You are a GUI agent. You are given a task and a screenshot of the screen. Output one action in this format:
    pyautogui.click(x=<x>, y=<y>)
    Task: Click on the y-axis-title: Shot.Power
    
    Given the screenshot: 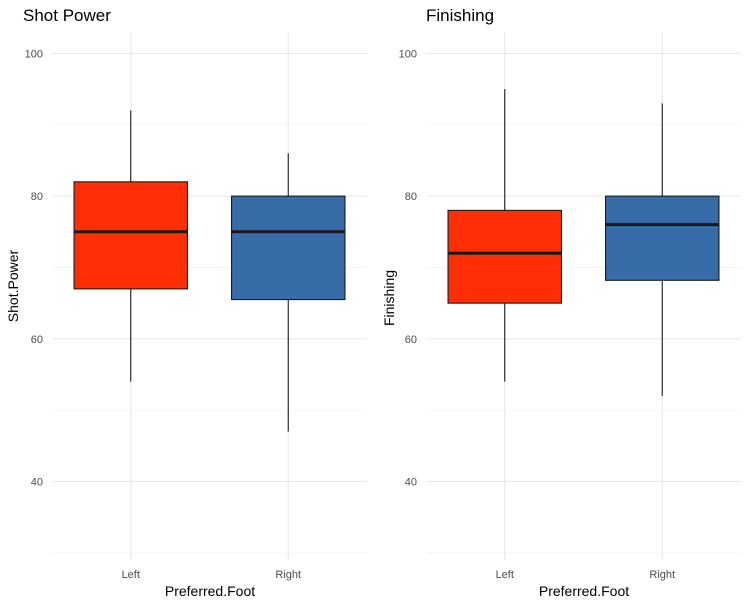 What is the action you would take?
    pyautogui.click(x=13, y=285)
    